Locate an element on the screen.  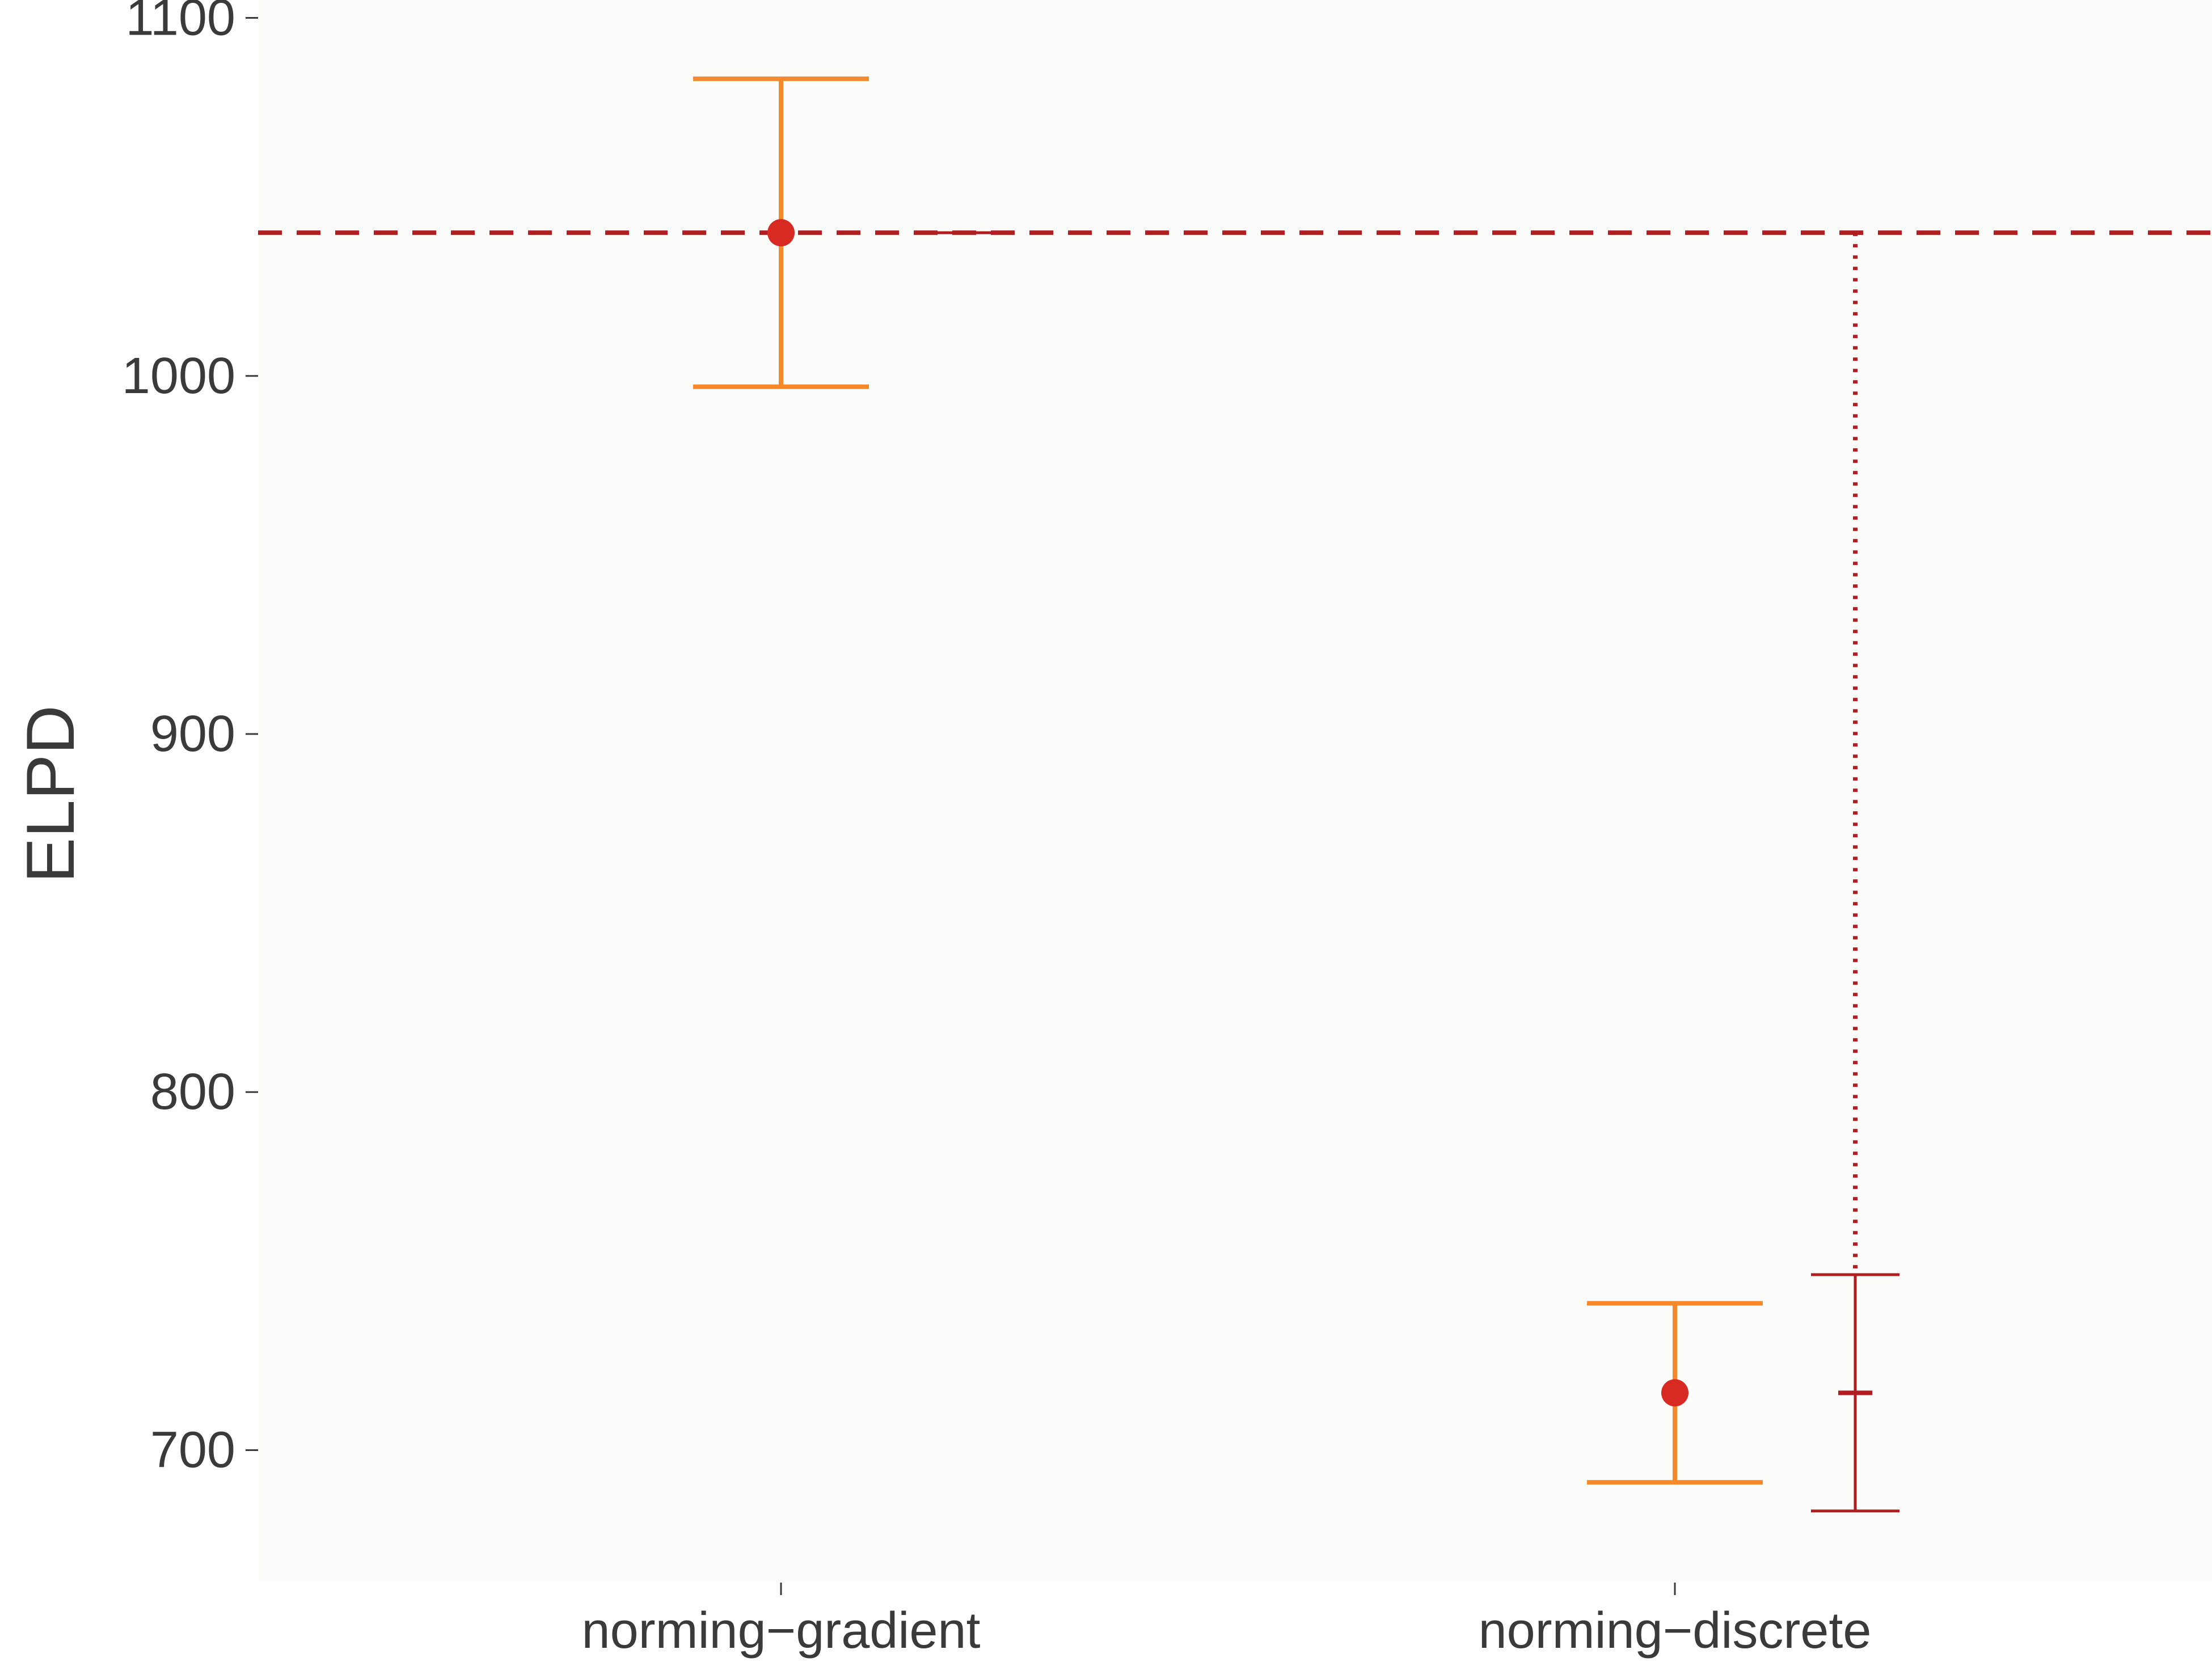
x-tick-label: norming−discrete is located at coordinates (1675, 1630).